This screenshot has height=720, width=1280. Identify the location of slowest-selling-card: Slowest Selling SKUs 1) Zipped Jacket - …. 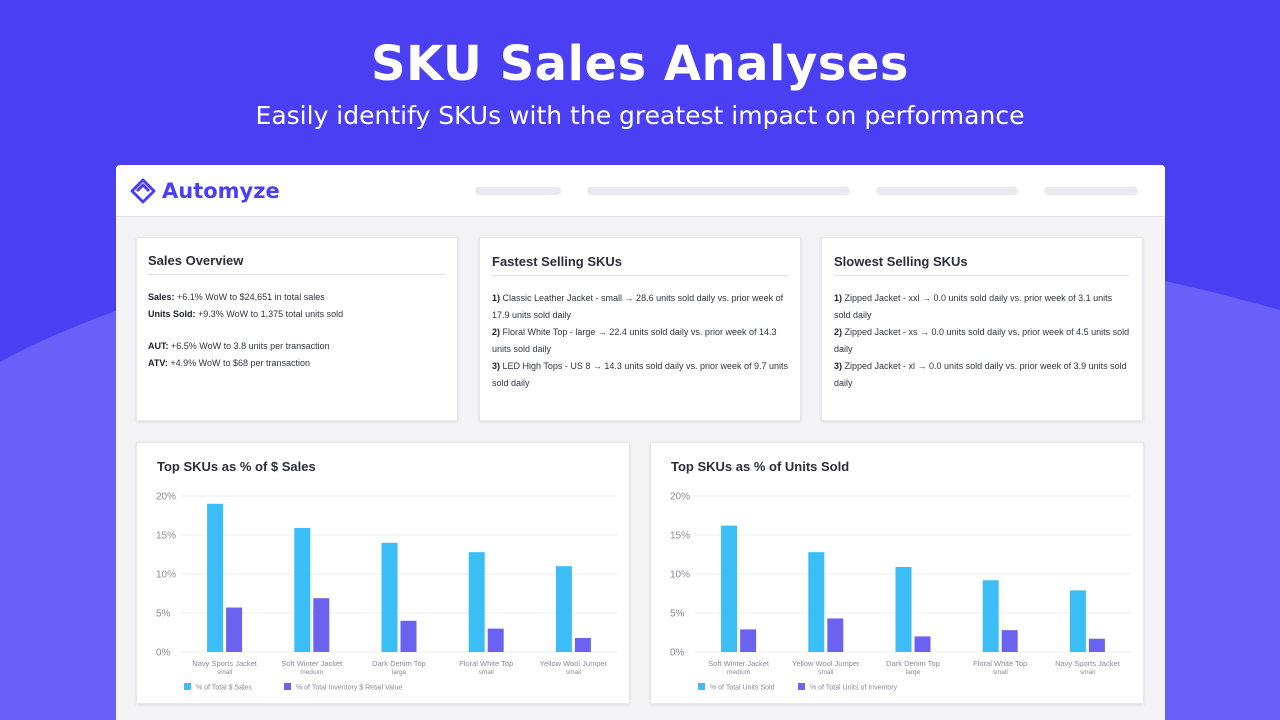
(982, 329).